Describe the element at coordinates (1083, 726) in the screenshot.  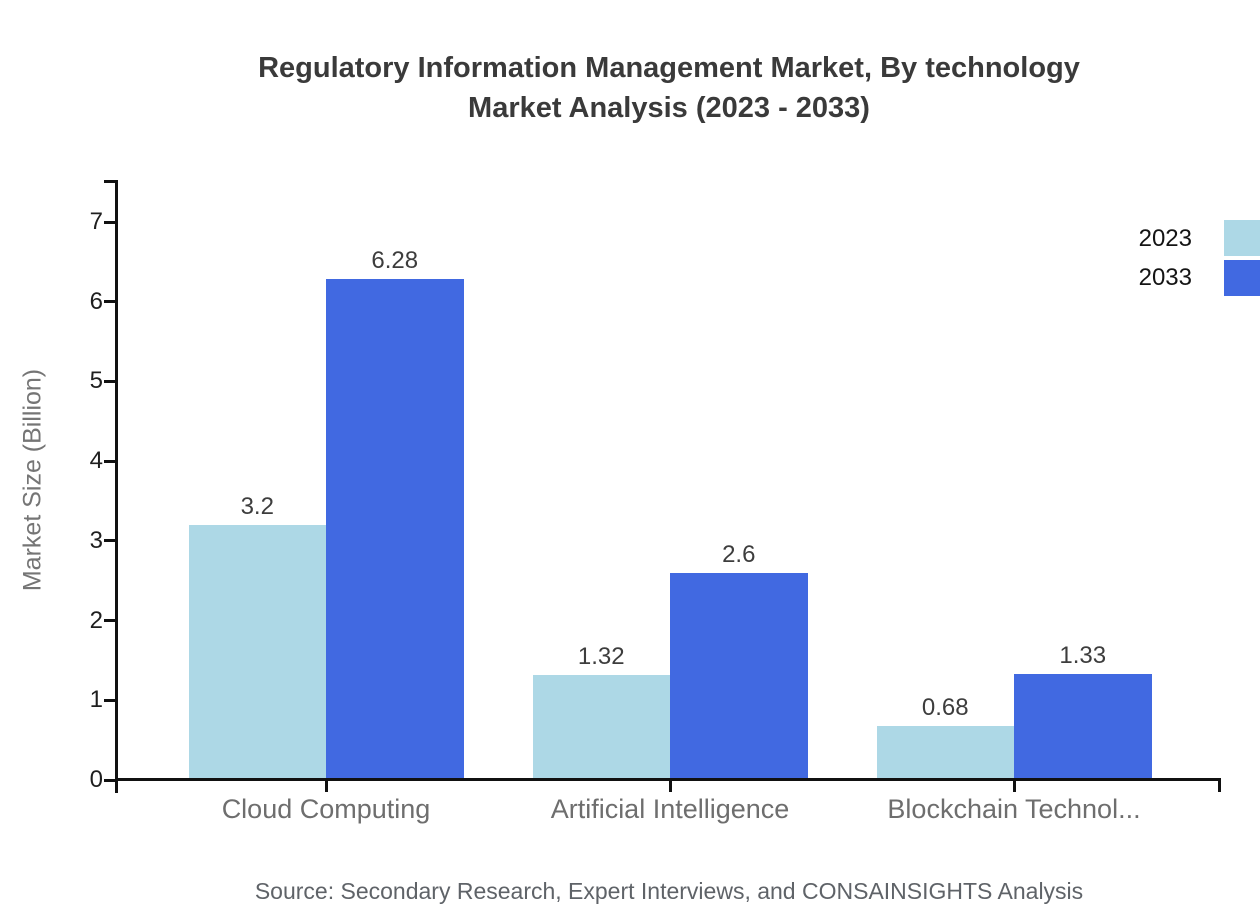
I see `bar-2033-blockchain-technol` at that location.